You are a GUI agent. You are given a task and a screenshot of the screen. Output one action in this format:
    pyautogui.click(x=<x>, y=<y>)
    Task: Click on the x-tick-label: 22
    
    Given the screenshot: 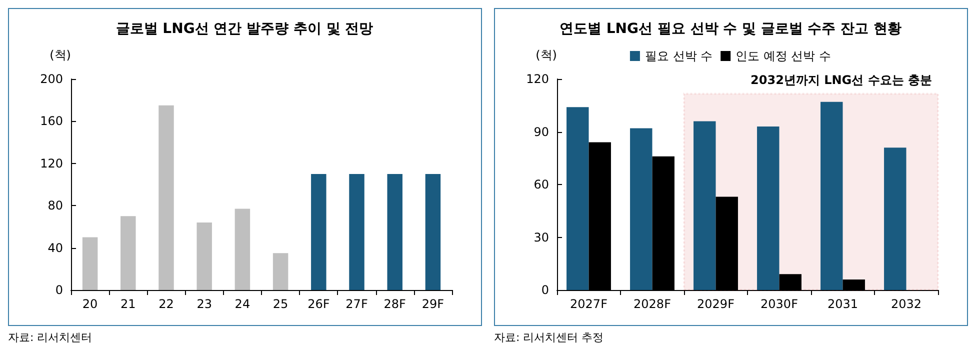 What is the action you would take?
    pyautogui.click(x=166, y=304)
    